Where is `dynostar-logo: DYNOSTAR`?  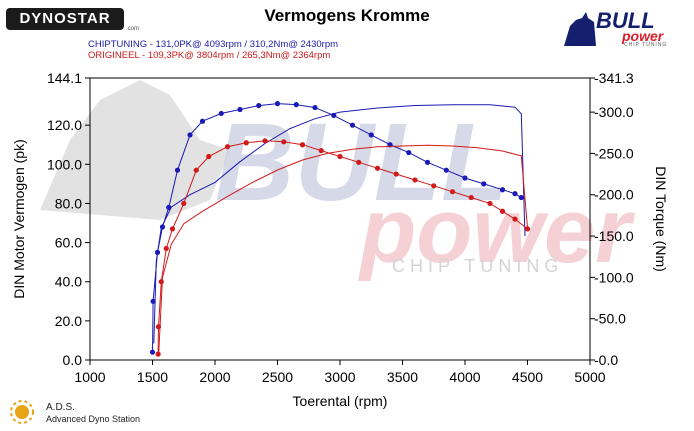 dynostar-logo: DYNOSTAR is located at coordinates (65, 19).